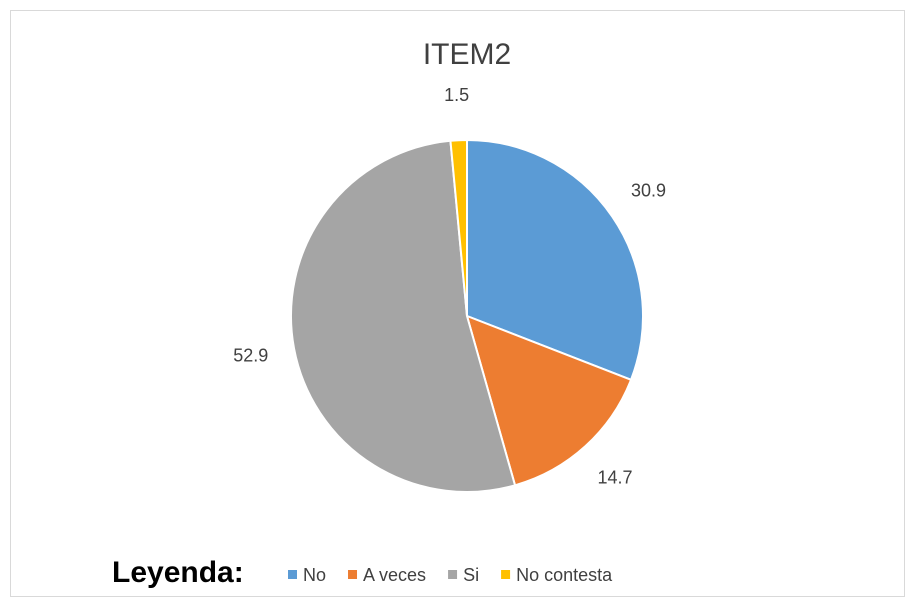 This screenshot has width=914, height=607. Describe the element at coordinates (467, 54) in the screenshot. I see `chart-title: ITEM2` at that location.